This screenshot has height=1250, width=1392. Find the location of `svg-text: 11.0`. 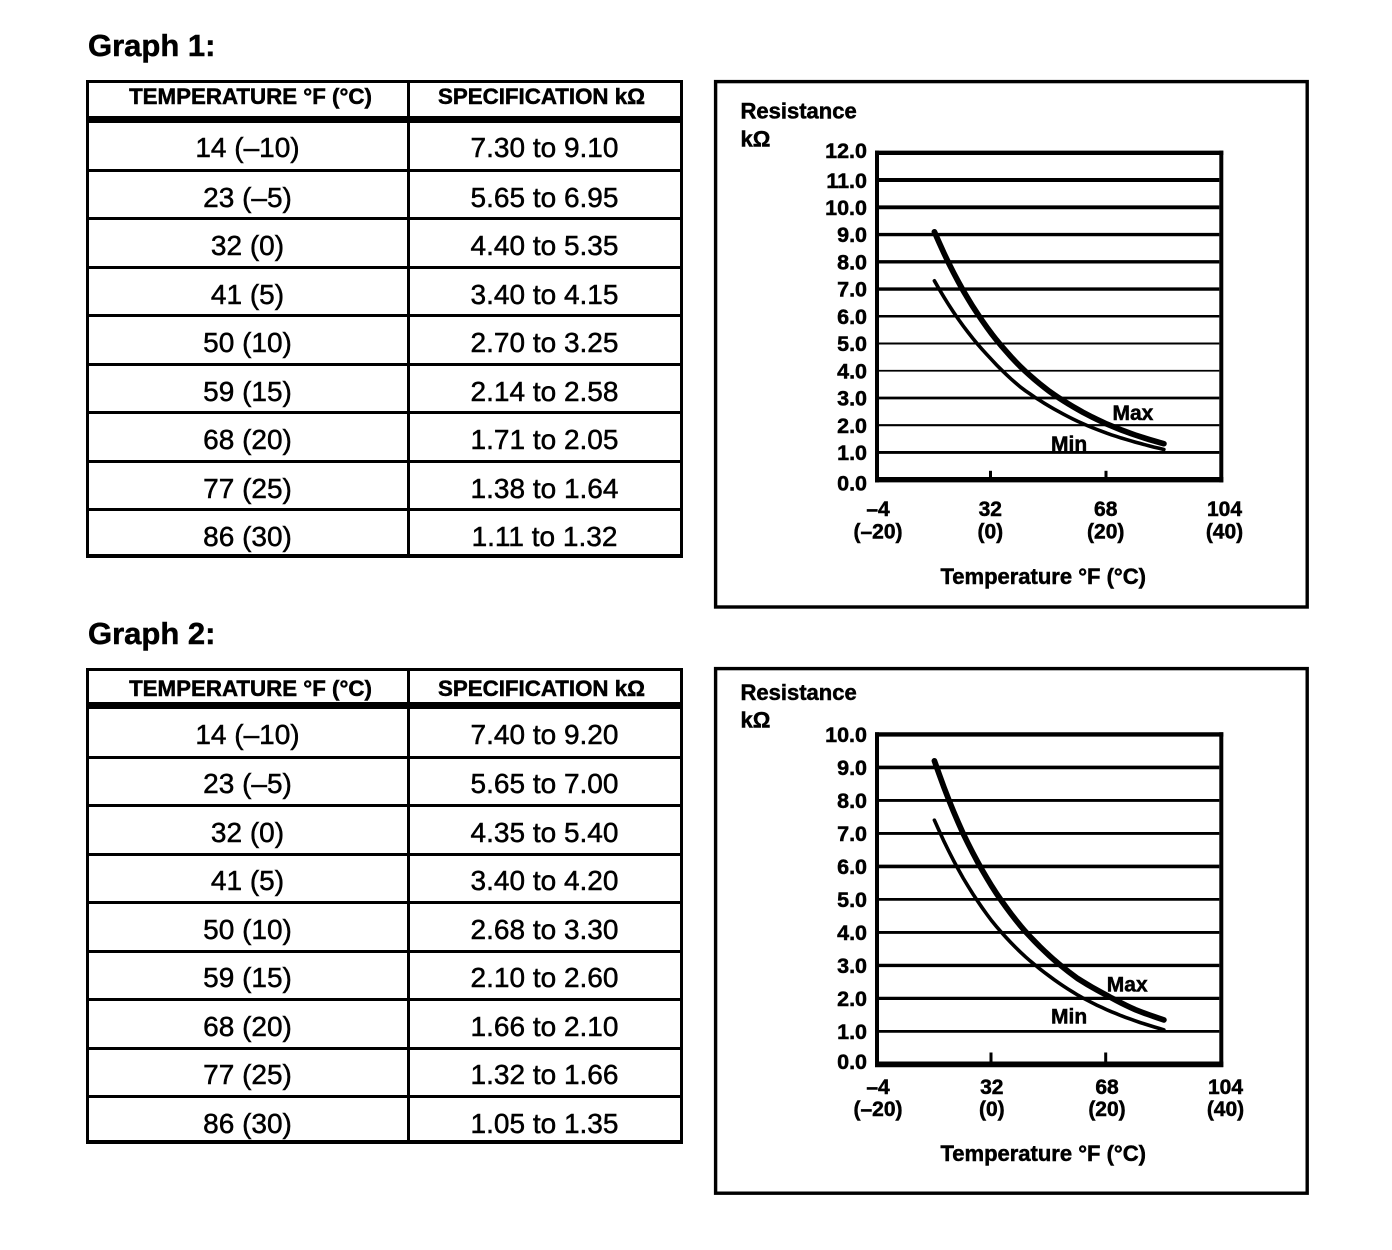

svg-text: 11.0 is located at coordinates (846, 181).